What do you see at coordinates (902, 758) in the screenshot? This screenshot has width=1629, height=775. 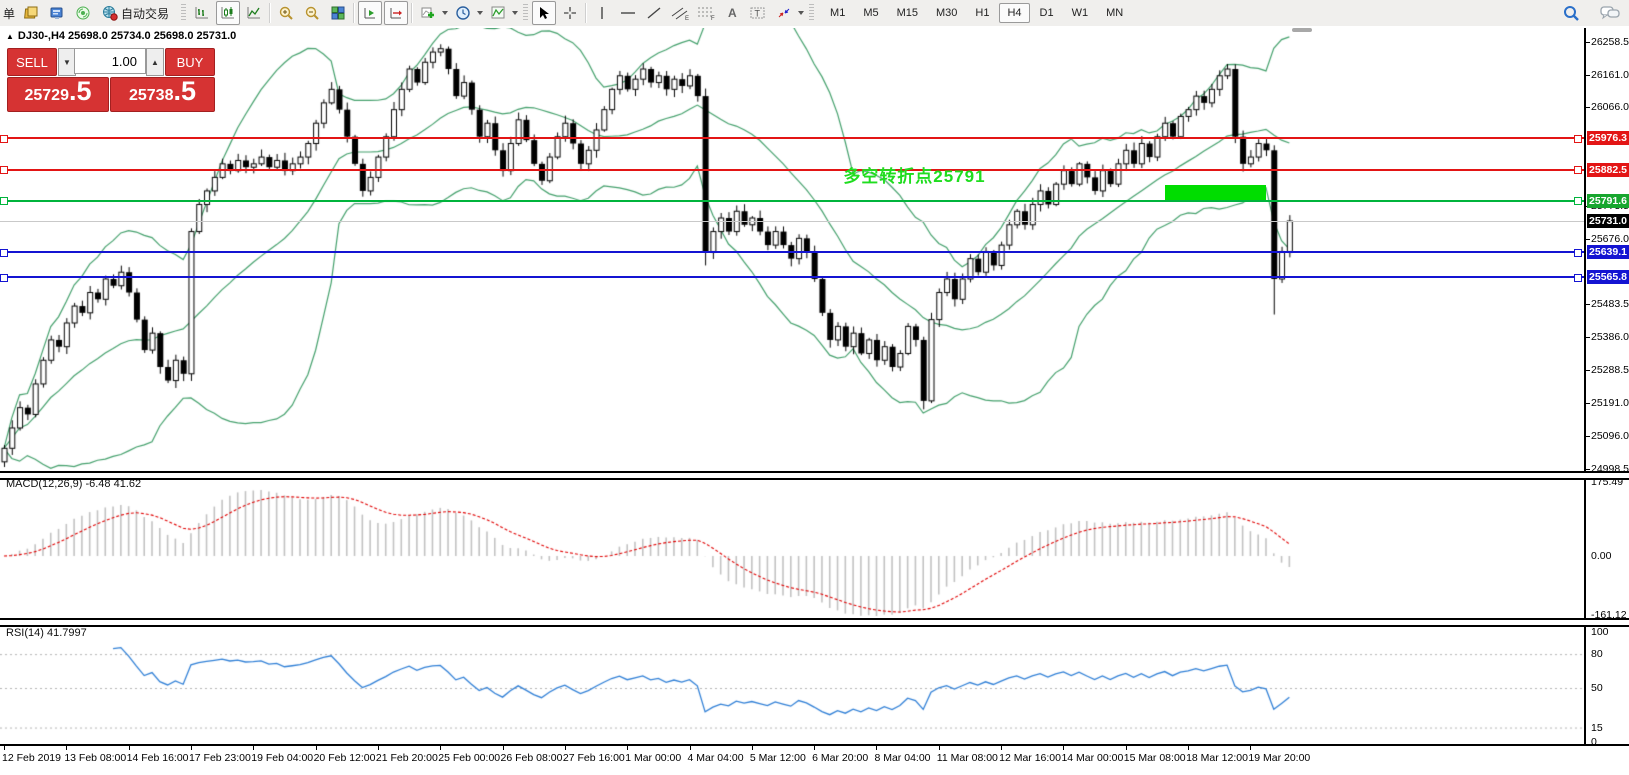 I see `time-tick-label: 8 Mar 04:00` at bounding box center [902, 758].